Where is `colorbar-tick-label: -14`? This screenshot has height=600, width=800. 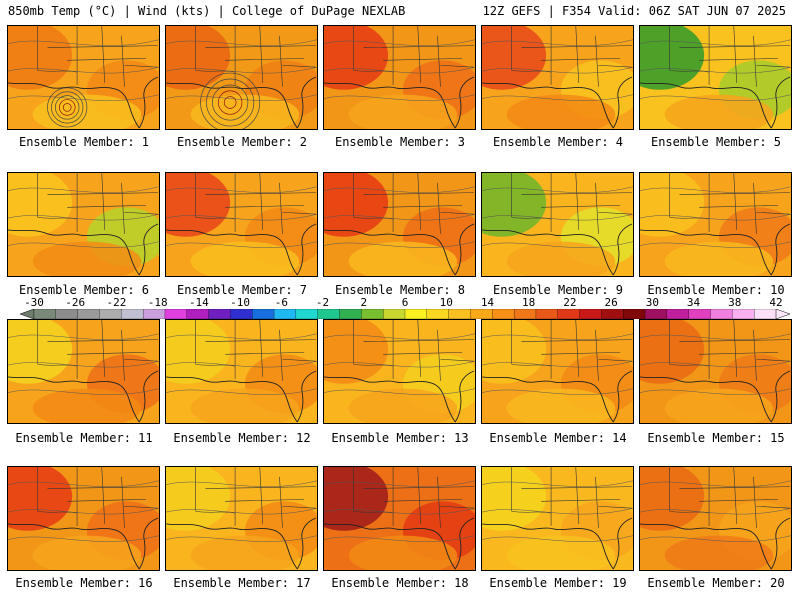
colorbar-tick-label: -14 is located at coordinates (198, 302).